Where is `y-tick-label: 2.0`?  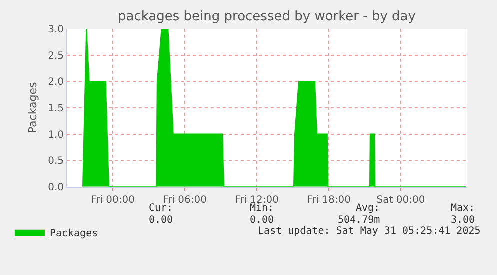
y-tick-label: 2.0 is located at coordinates (56, 82).